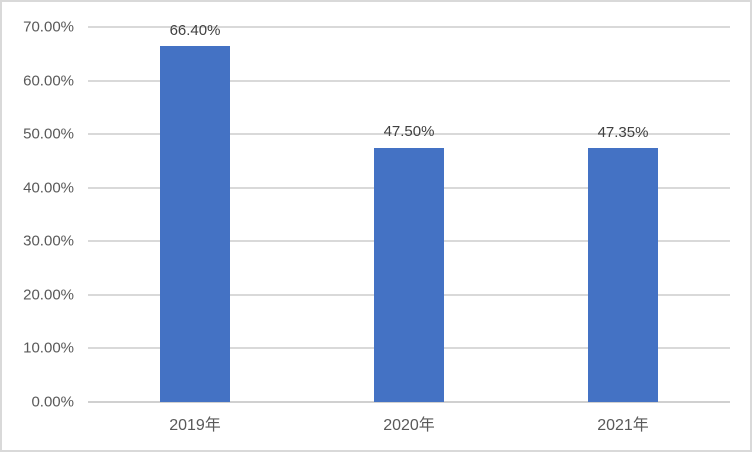 The image size is (752, 452). What do you see at coordinates (48, 295) in the screenshot?
I see `y-axis-tick-label: 20.00%` at bounding box center [48, 295].